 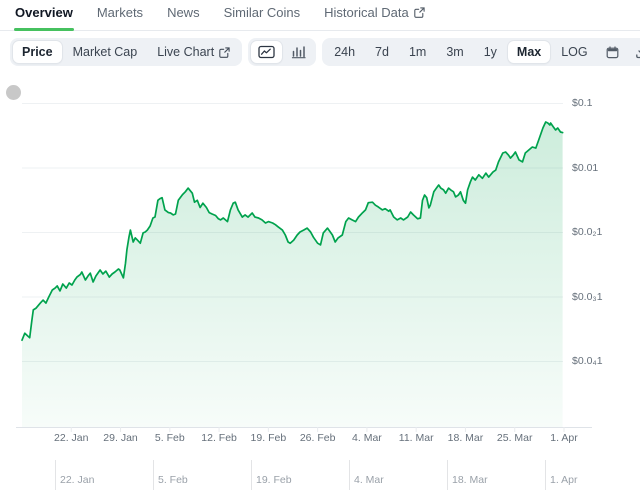 I want to click on metric-toggle-group: Price Market Cap Live Chart, so click(x=126, y=52).